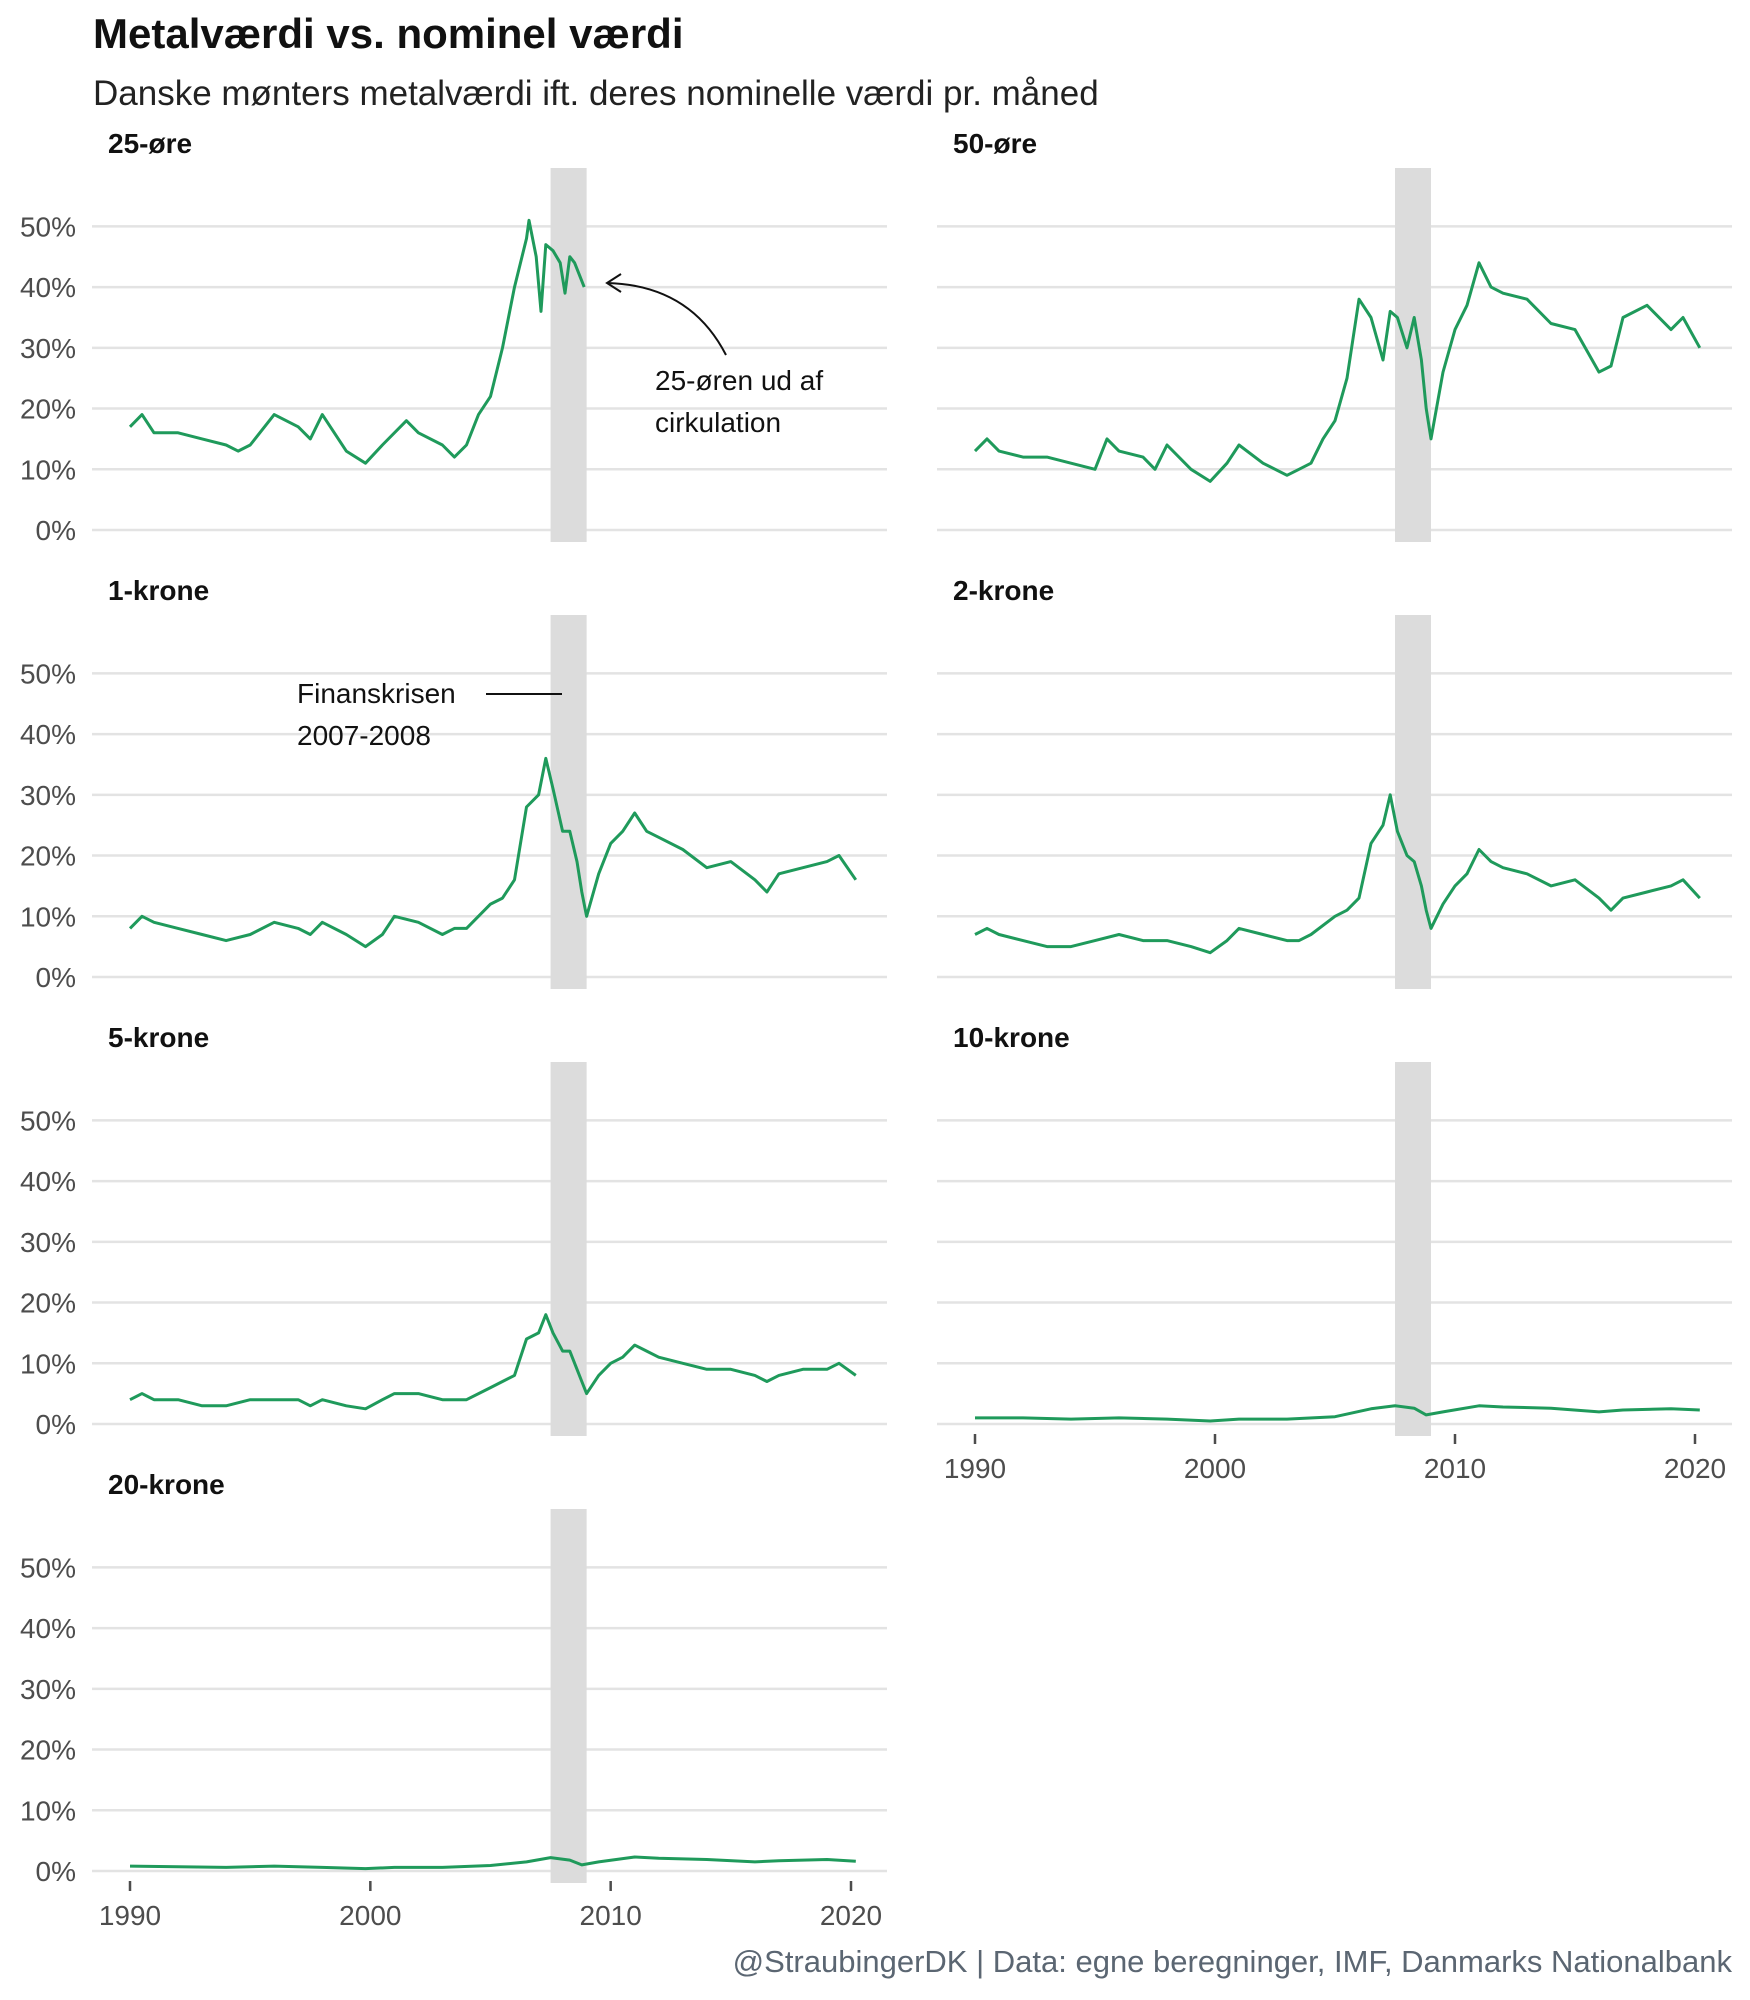 The width and height of the screenshot is (1750, 2000). Describe the element at coordinates (1011, 1037) in the screenshot. I see `panel-title-10-krone: 10-krone` at that location.